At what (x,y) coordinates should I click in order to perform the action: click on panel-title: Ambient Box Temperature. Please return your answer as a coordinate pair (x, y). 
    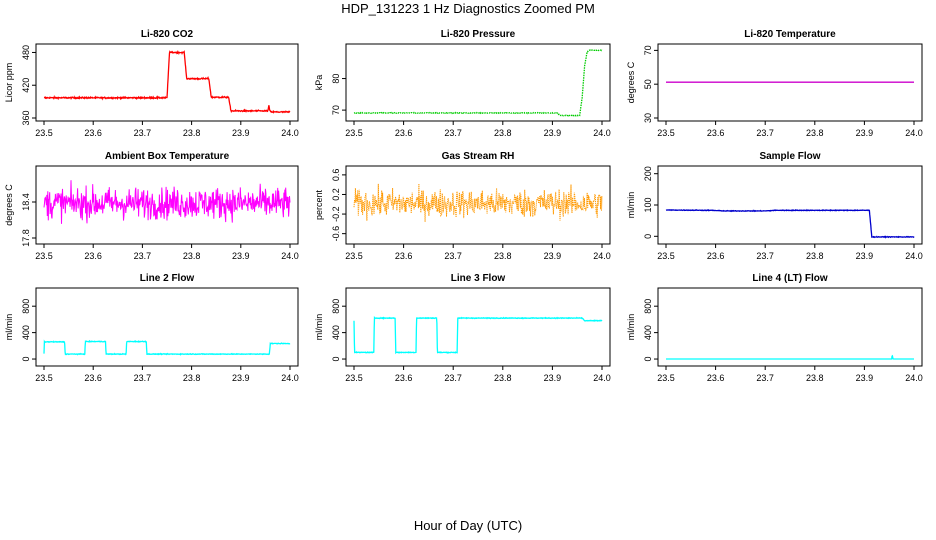
    Looking at the image, I should click on (167, 156).